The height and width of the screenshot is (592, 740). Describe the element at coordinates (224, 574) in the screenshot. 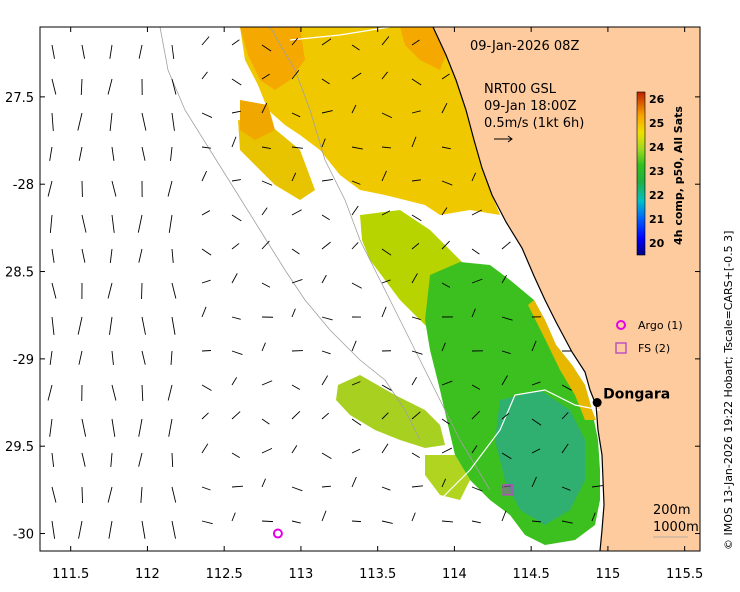

I see `x-tick-label: 112.5` at that location.